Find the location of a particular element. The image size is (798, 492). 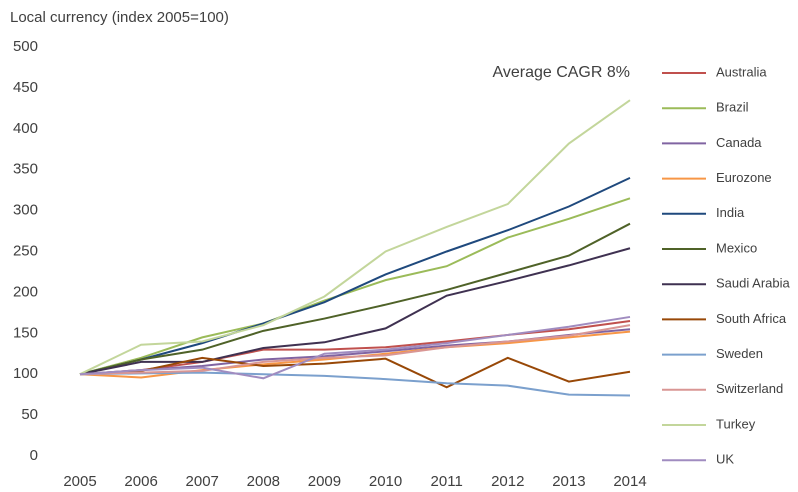

legend-label: UK is located at coordinates (725, 459).